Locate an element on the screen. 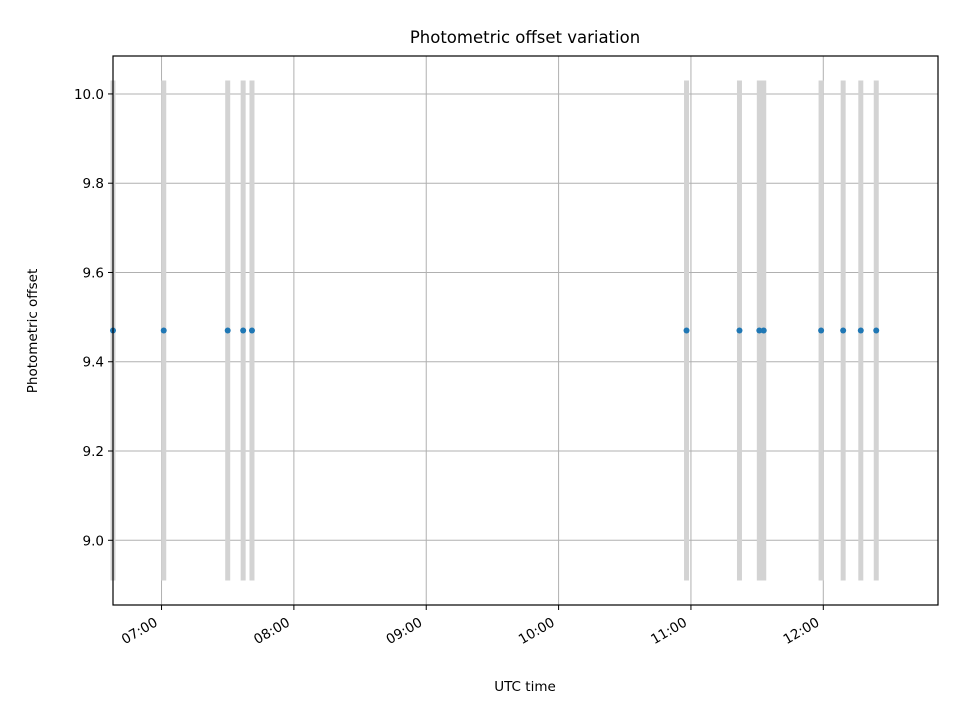 Image resolution: width=960 pixels, height=720 pixels. y-tick-label: 10.0 is located at coordinates (89, 95).